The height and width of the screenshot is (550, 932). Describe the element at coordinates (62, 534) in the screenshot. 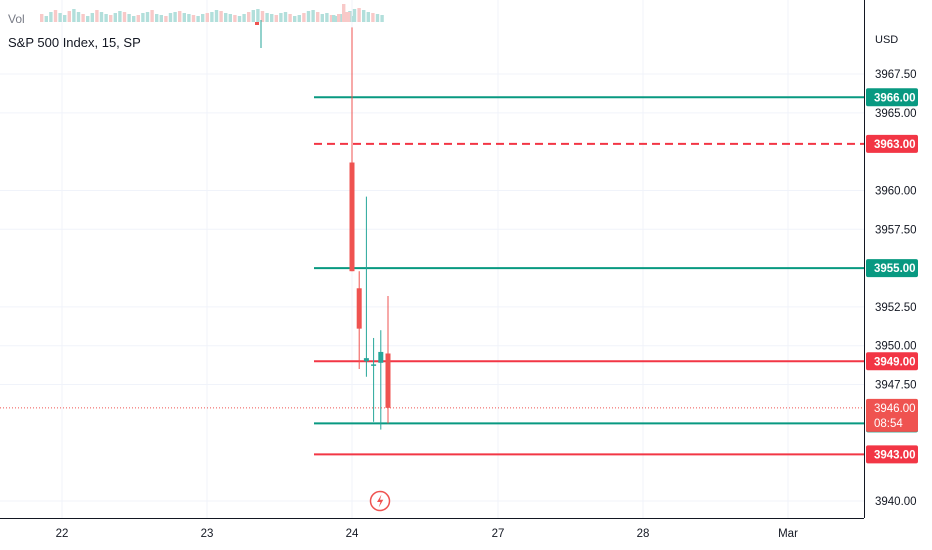

I see `time-tick-label: 22` at that location.